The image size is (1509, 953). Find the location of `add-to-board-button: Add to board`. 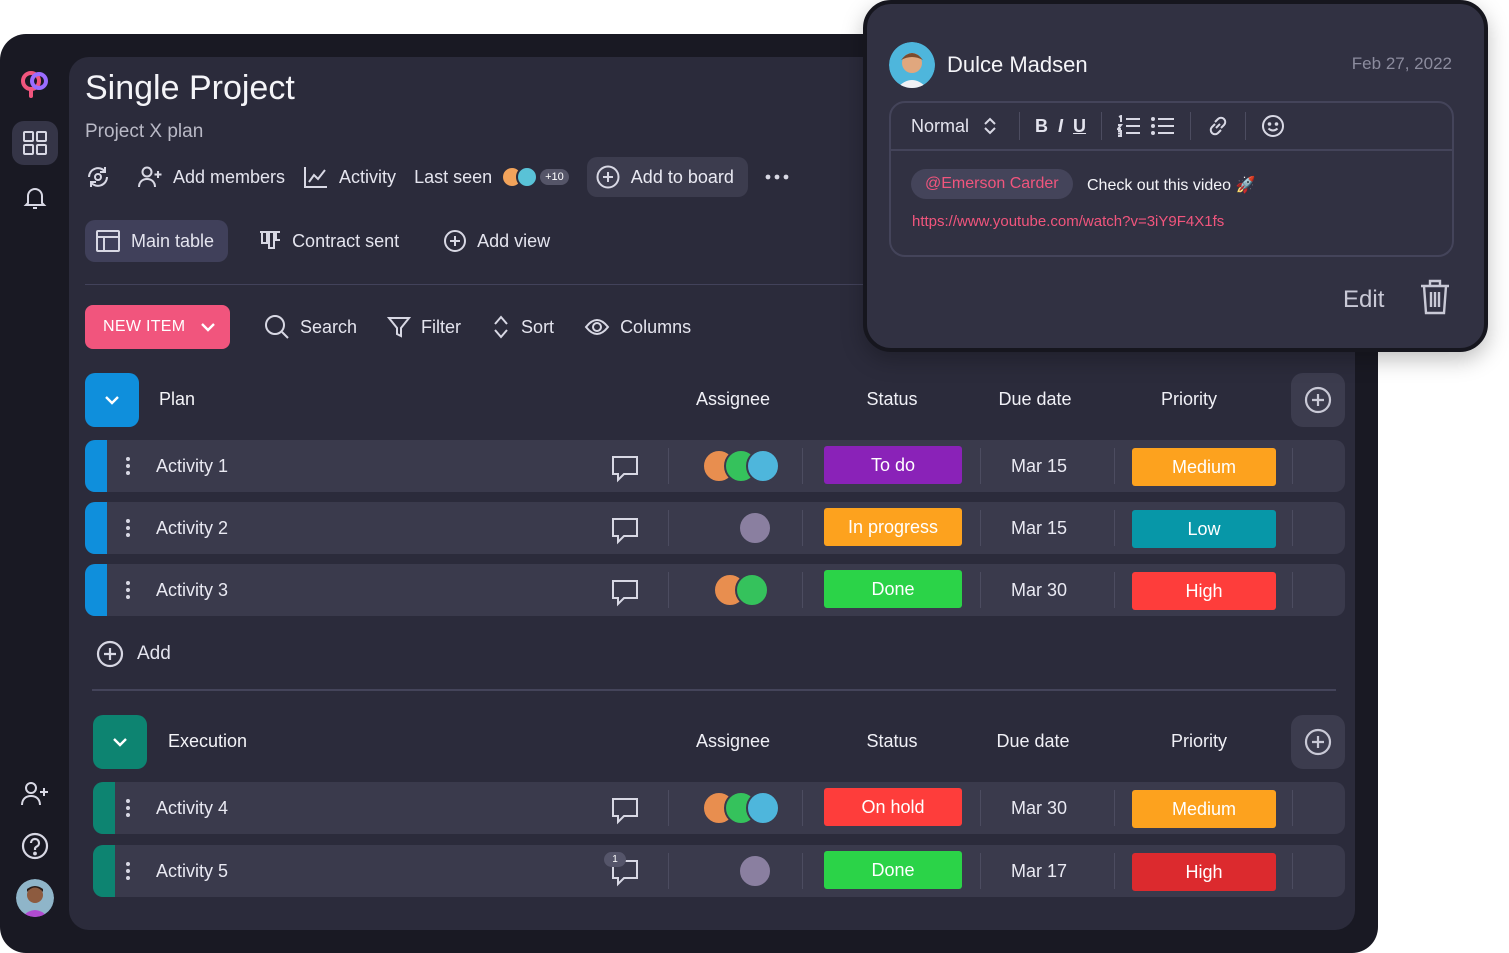

add-to-board-button: Add to board is located at coordinates (667, 177).